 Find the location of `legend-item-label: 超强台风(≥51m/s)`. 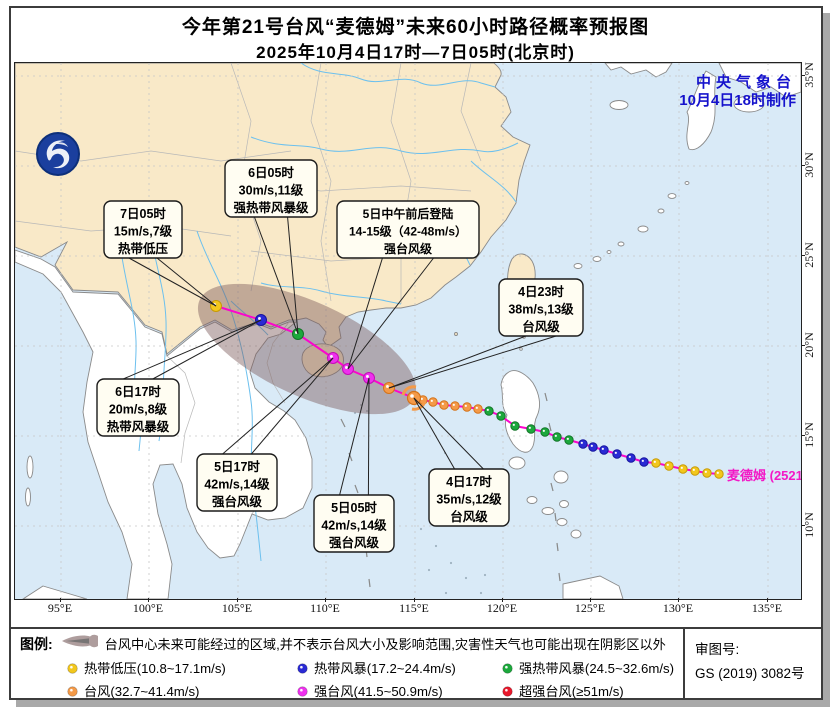

legend-item-label: 超强台风(≥51m/s) is located at coordinates (571, 691).